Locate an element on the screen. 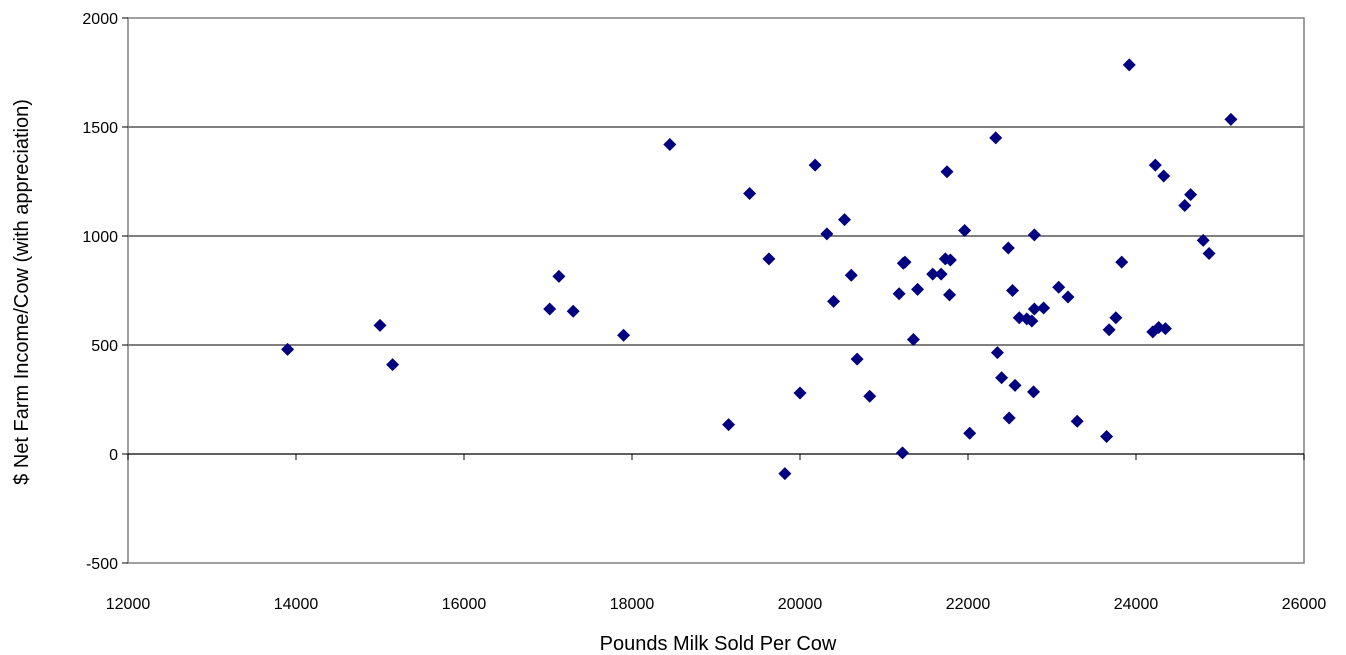  x-tick-label: 16000 is located at coordinates (464, 604).